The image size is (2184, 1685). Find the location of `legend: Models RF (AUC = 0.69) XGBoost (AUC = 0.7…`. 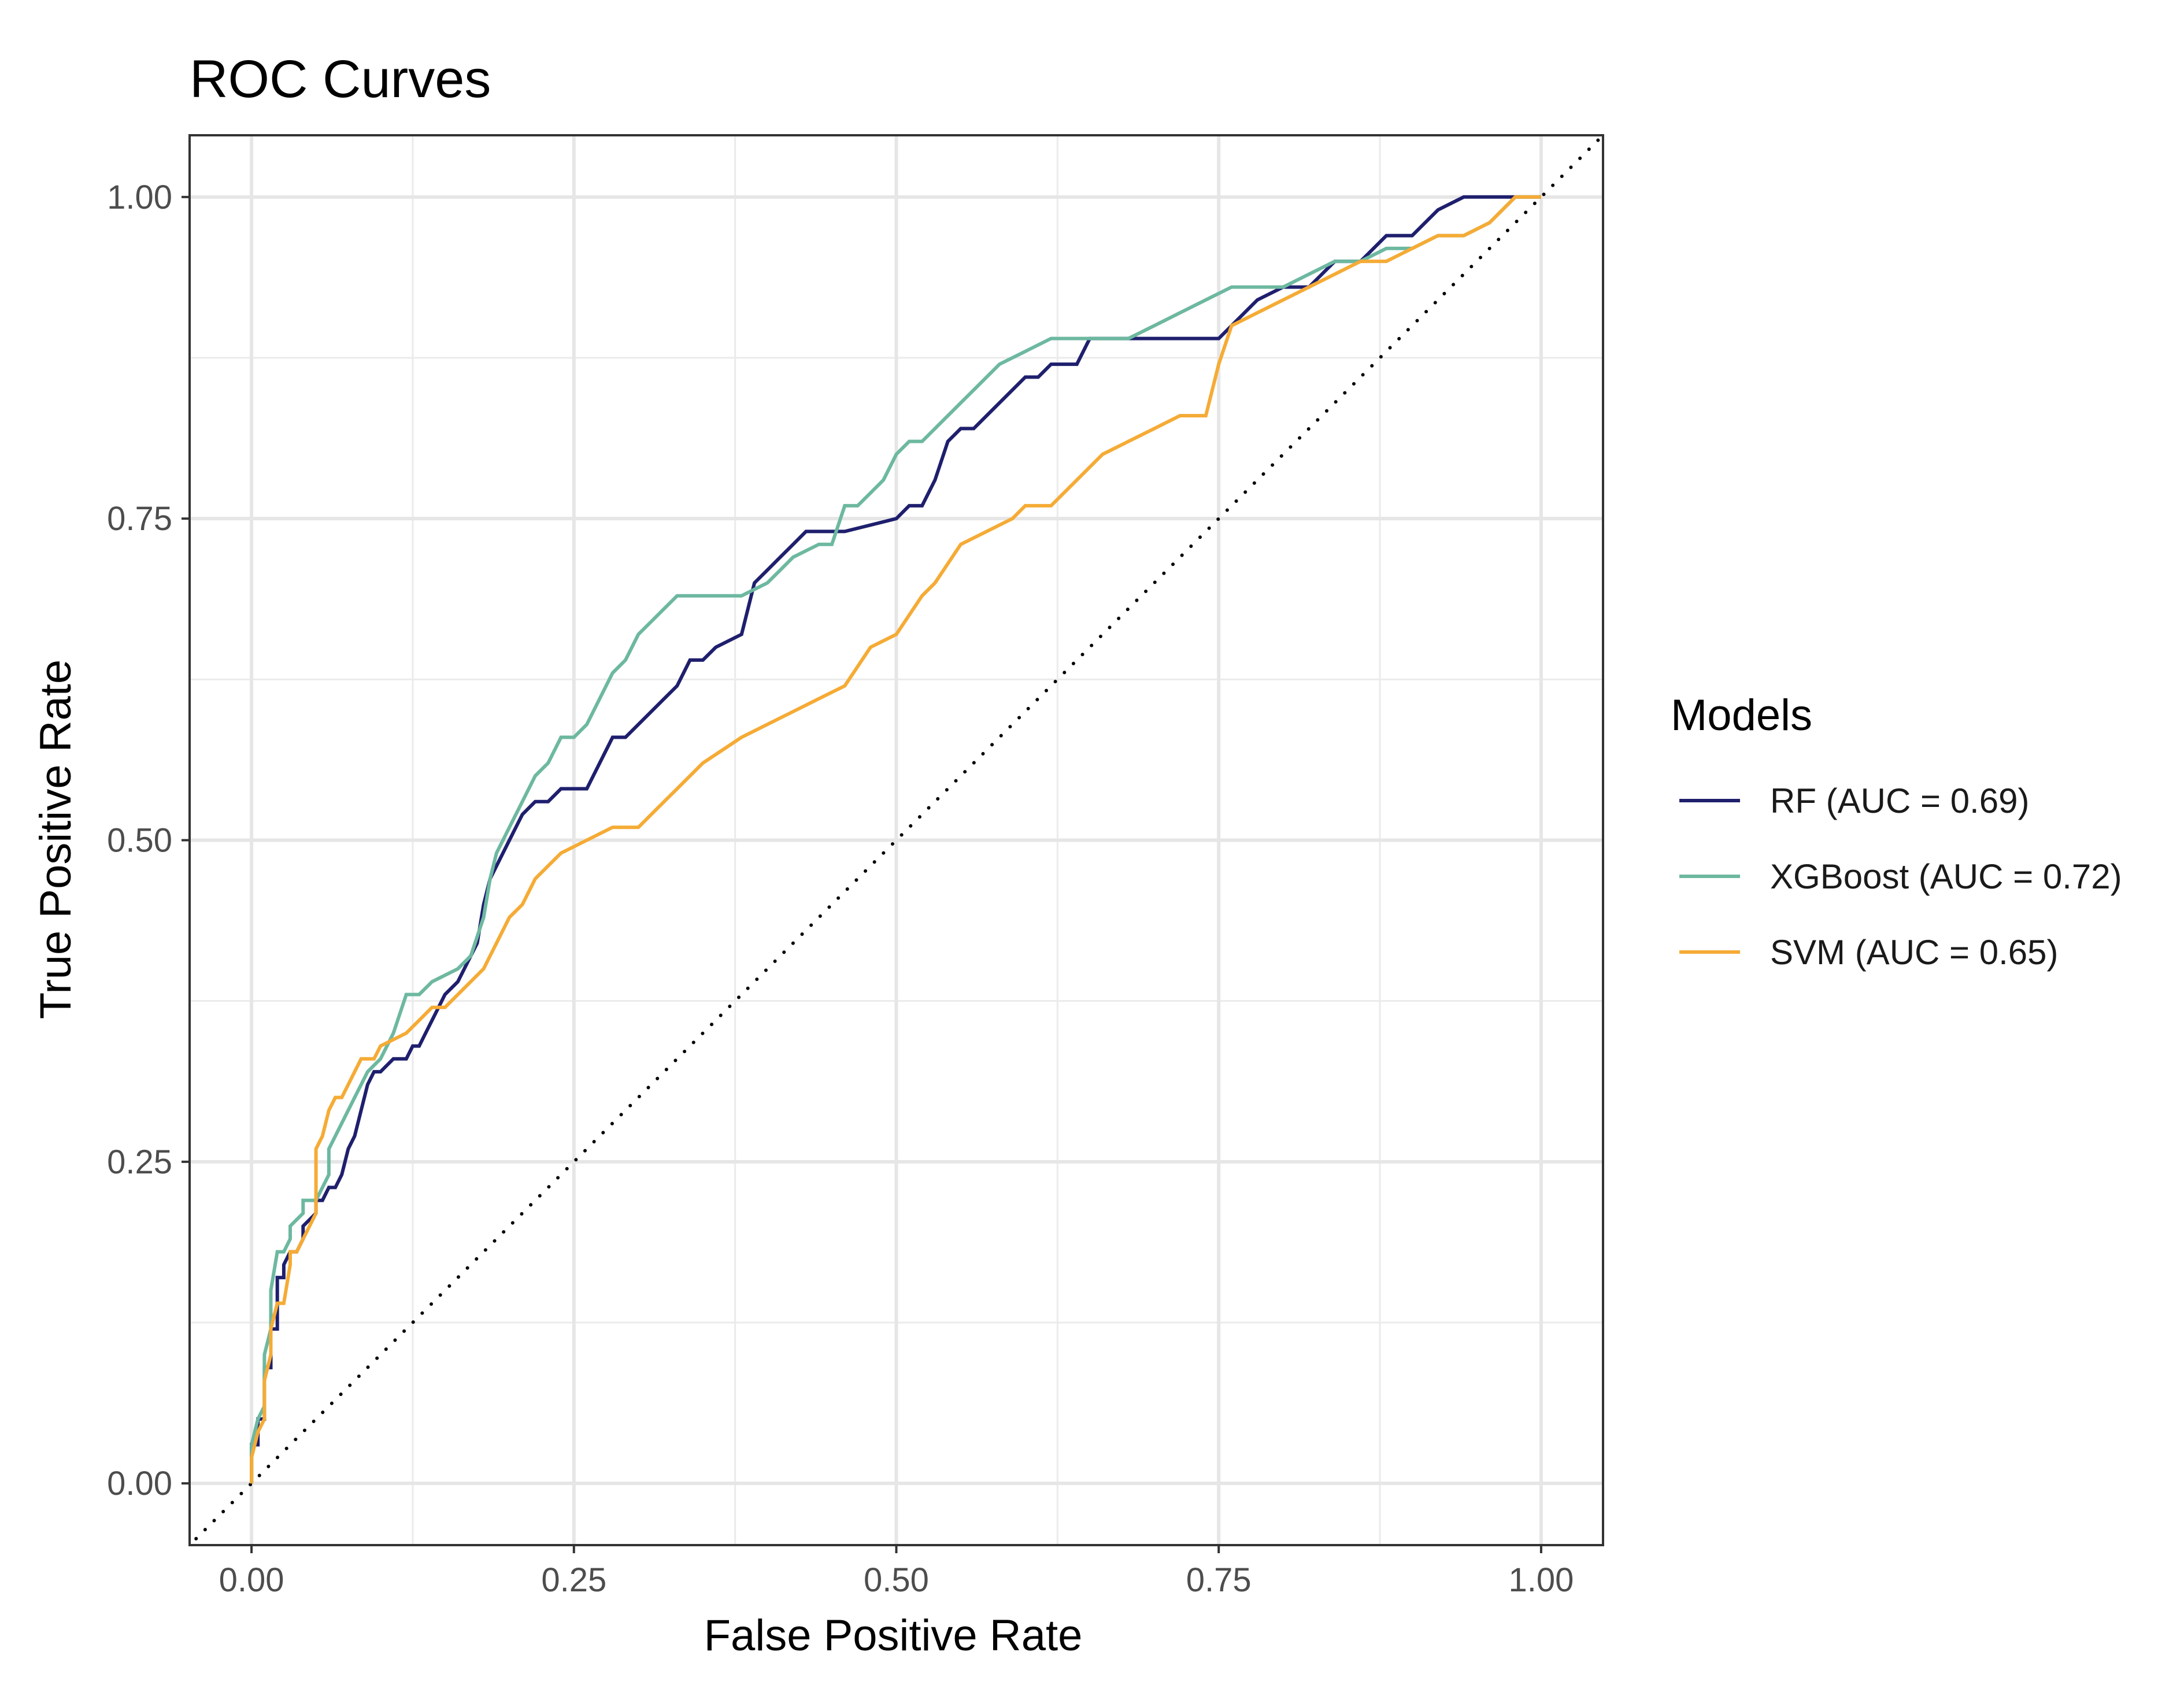

legend: Models RF (AUC = 0.69) XGBoost (AUC = 0.7… is located at coordinates (1896, 831).